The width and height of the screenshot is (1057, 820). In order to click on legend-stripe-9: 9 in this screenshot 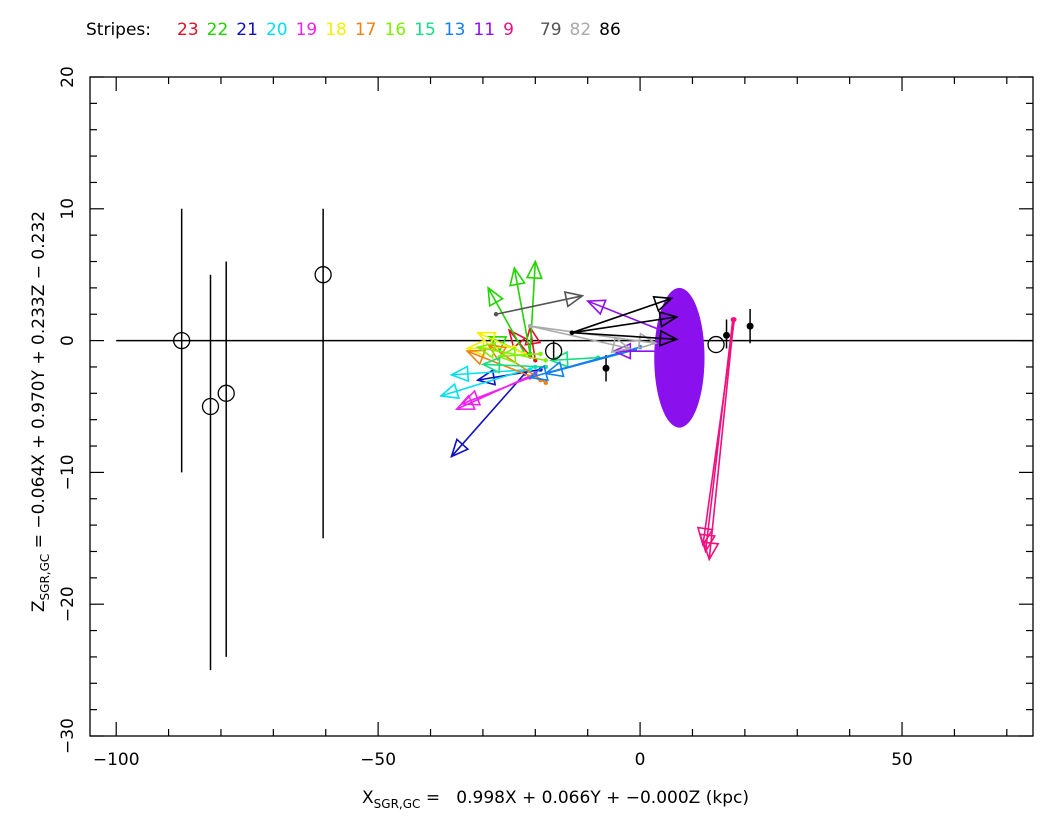, I will do `click(508, 30)`.